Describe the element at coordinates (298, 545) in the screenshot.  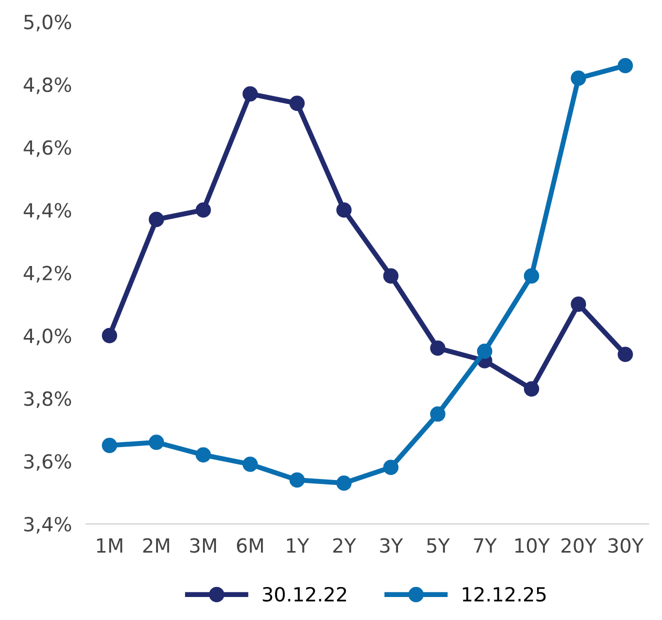
I see `x-tick-label: 1Y` at that location.